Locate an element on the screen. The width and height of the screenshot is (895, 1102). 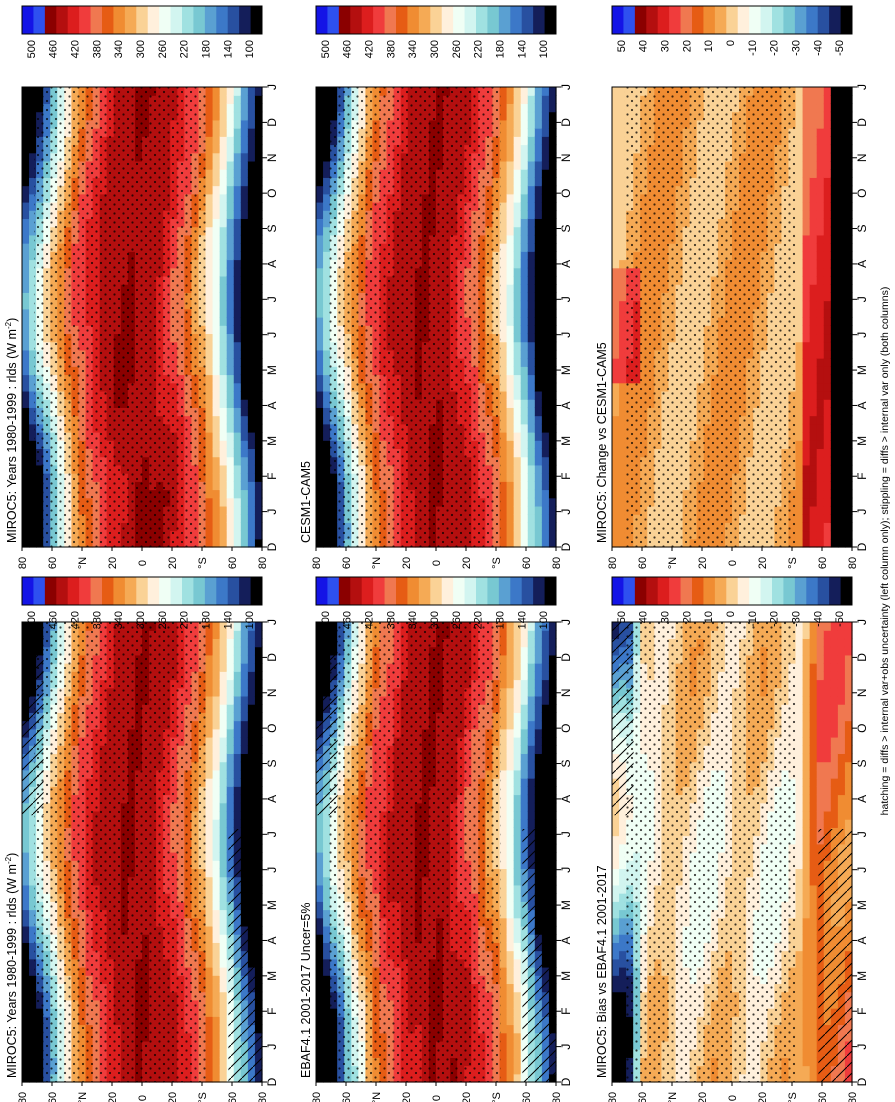
x-tick-label: F is located at coordinates (272, 476).